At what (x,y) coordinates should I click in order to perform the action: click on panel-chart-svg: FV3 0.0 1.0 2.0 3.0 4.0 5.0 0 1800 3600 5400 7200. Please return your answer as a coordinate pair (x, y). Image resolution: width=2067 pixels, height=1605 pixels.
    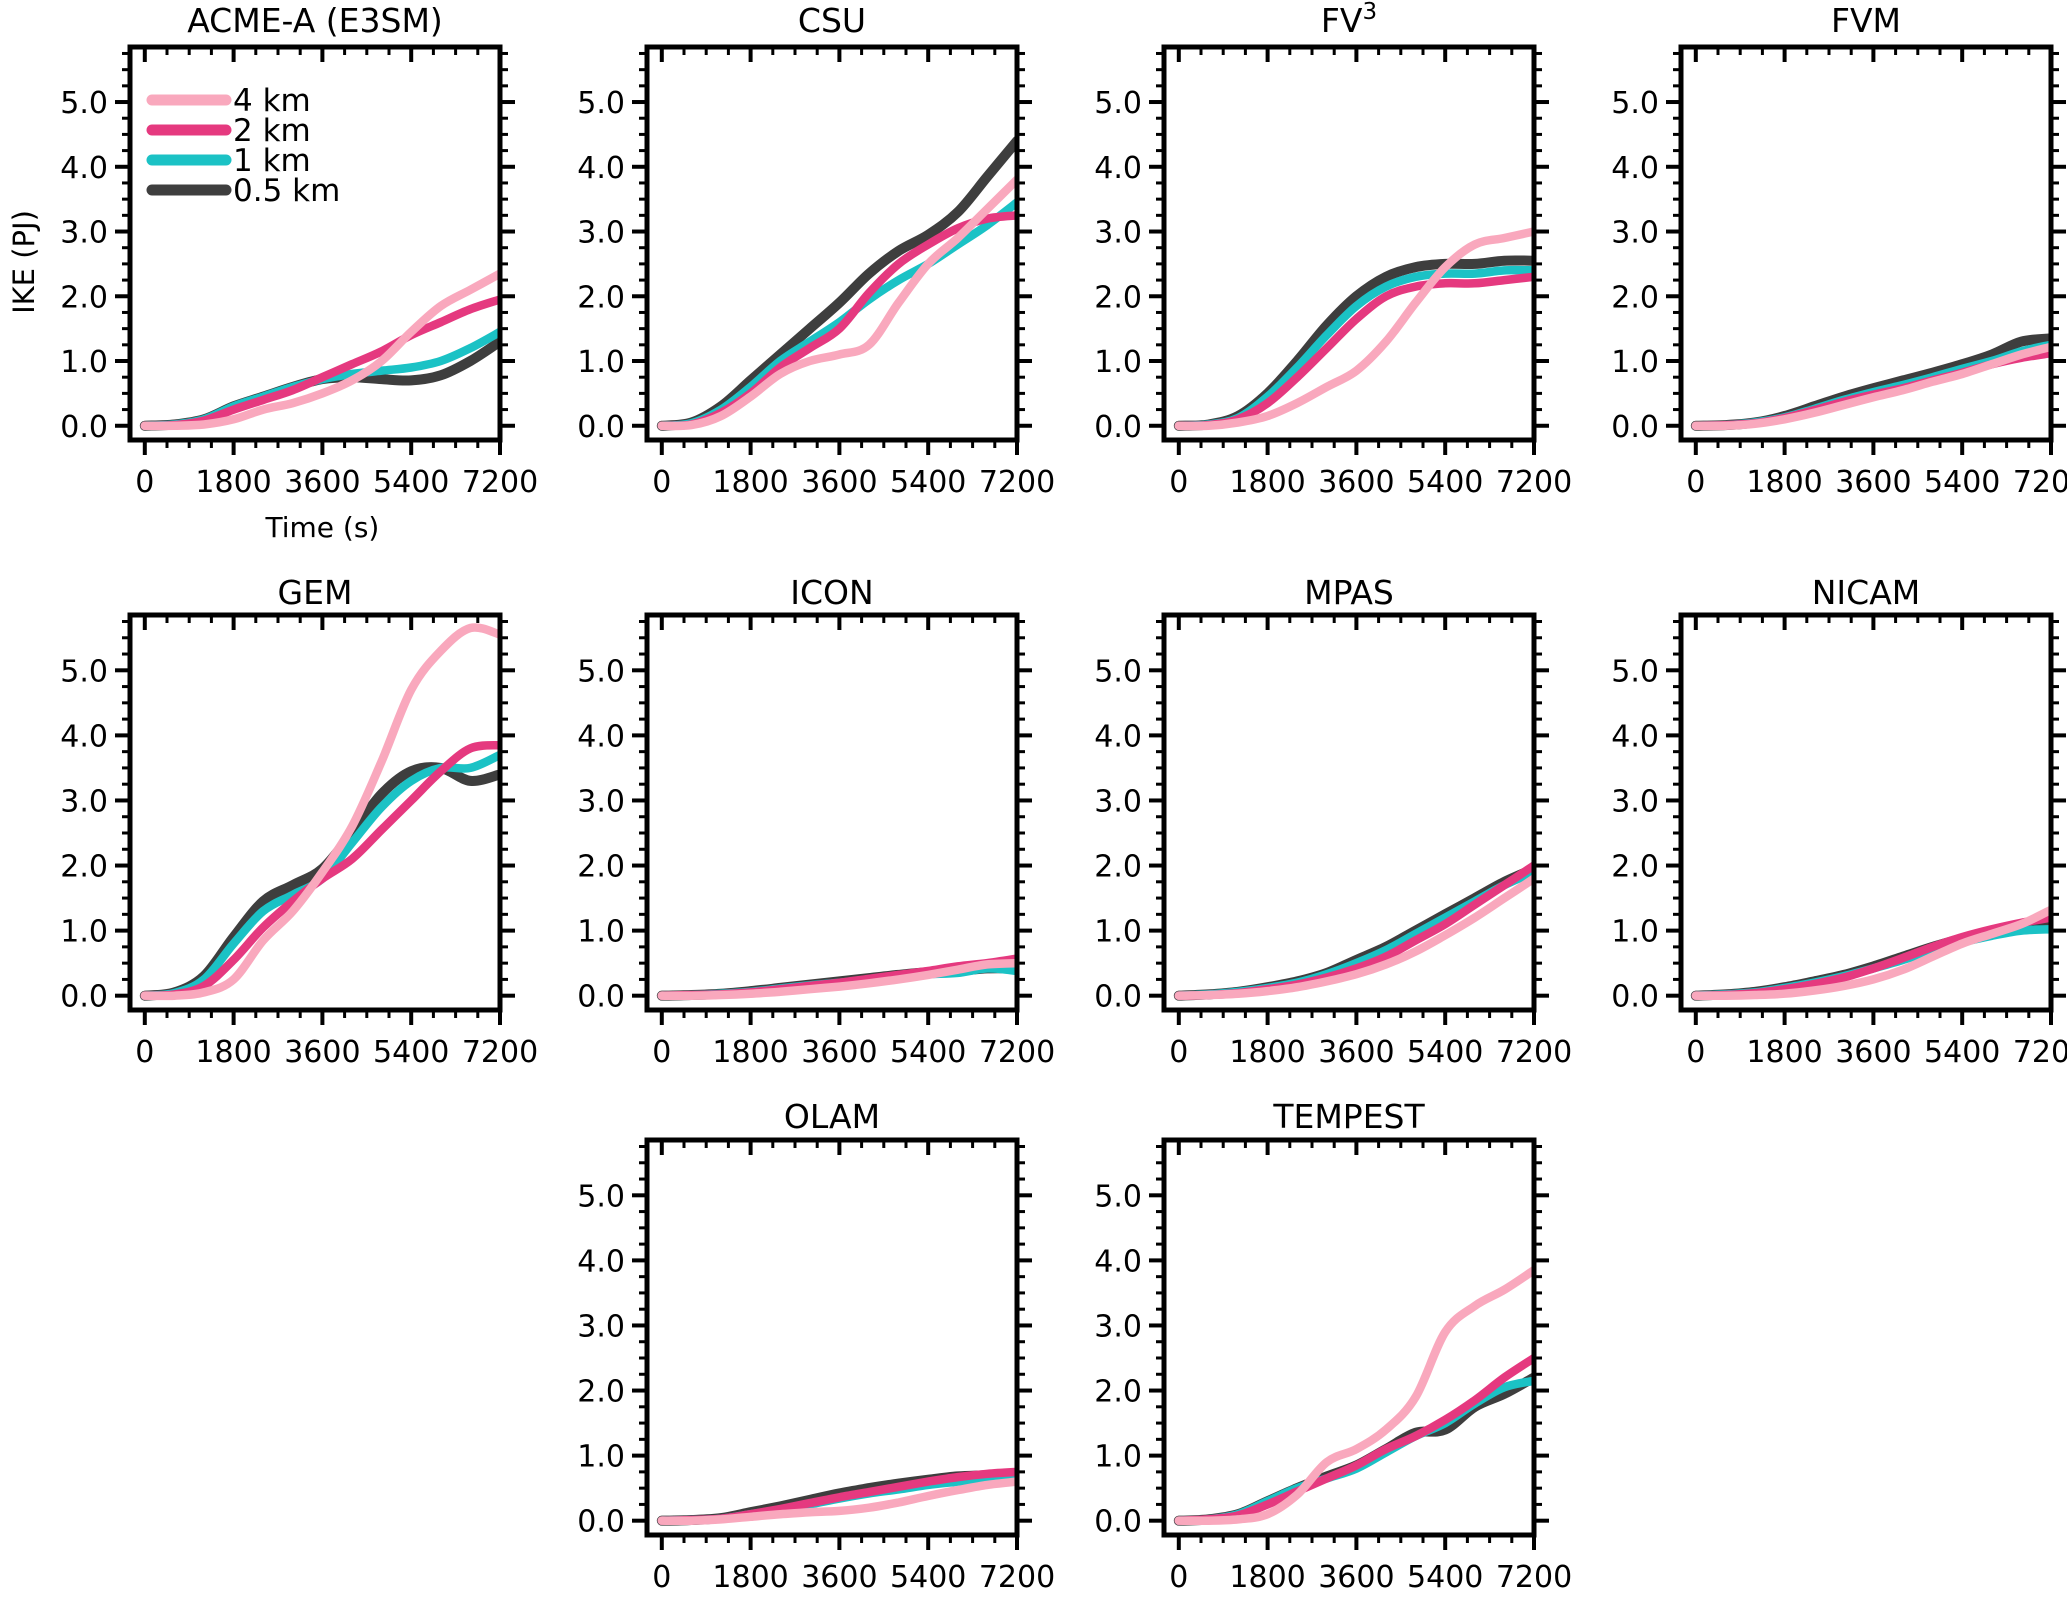
    Looking at the image, I should click on (1333, 250).